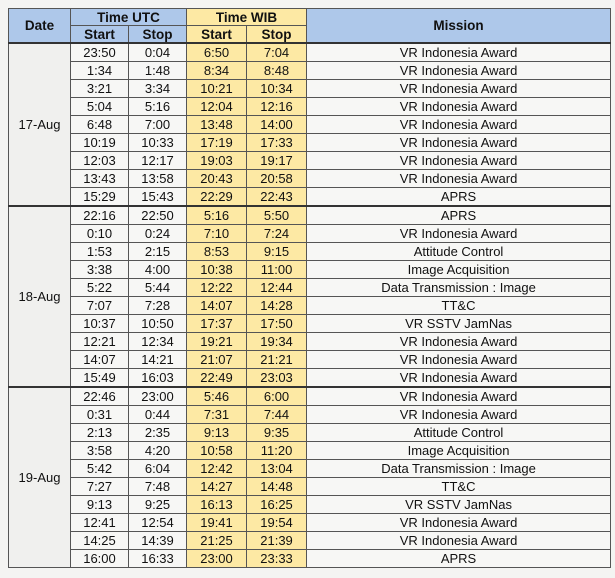  I want to click on wib-start: 23:00, so click(217, 558).